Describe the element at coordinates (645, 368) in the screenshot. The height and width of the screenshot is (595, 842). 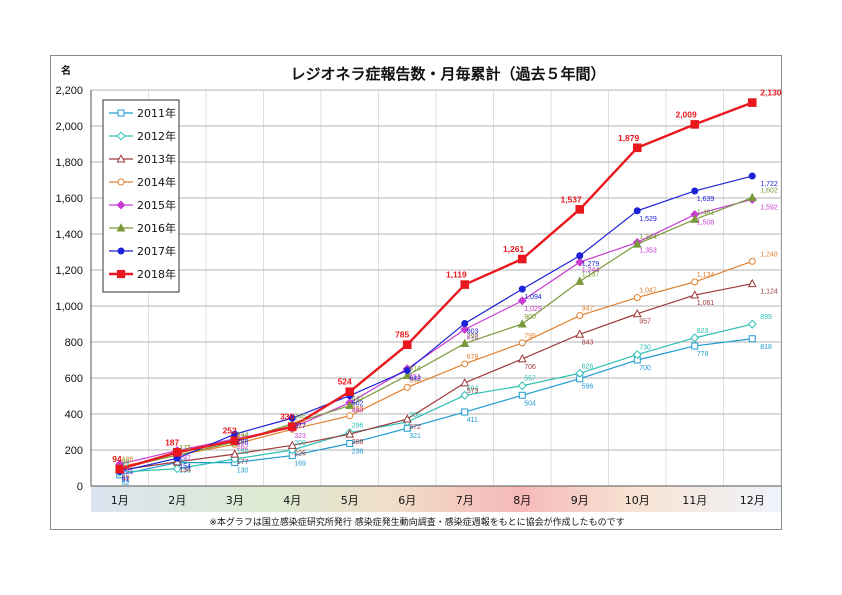
I see `data-label: 700` at that location.